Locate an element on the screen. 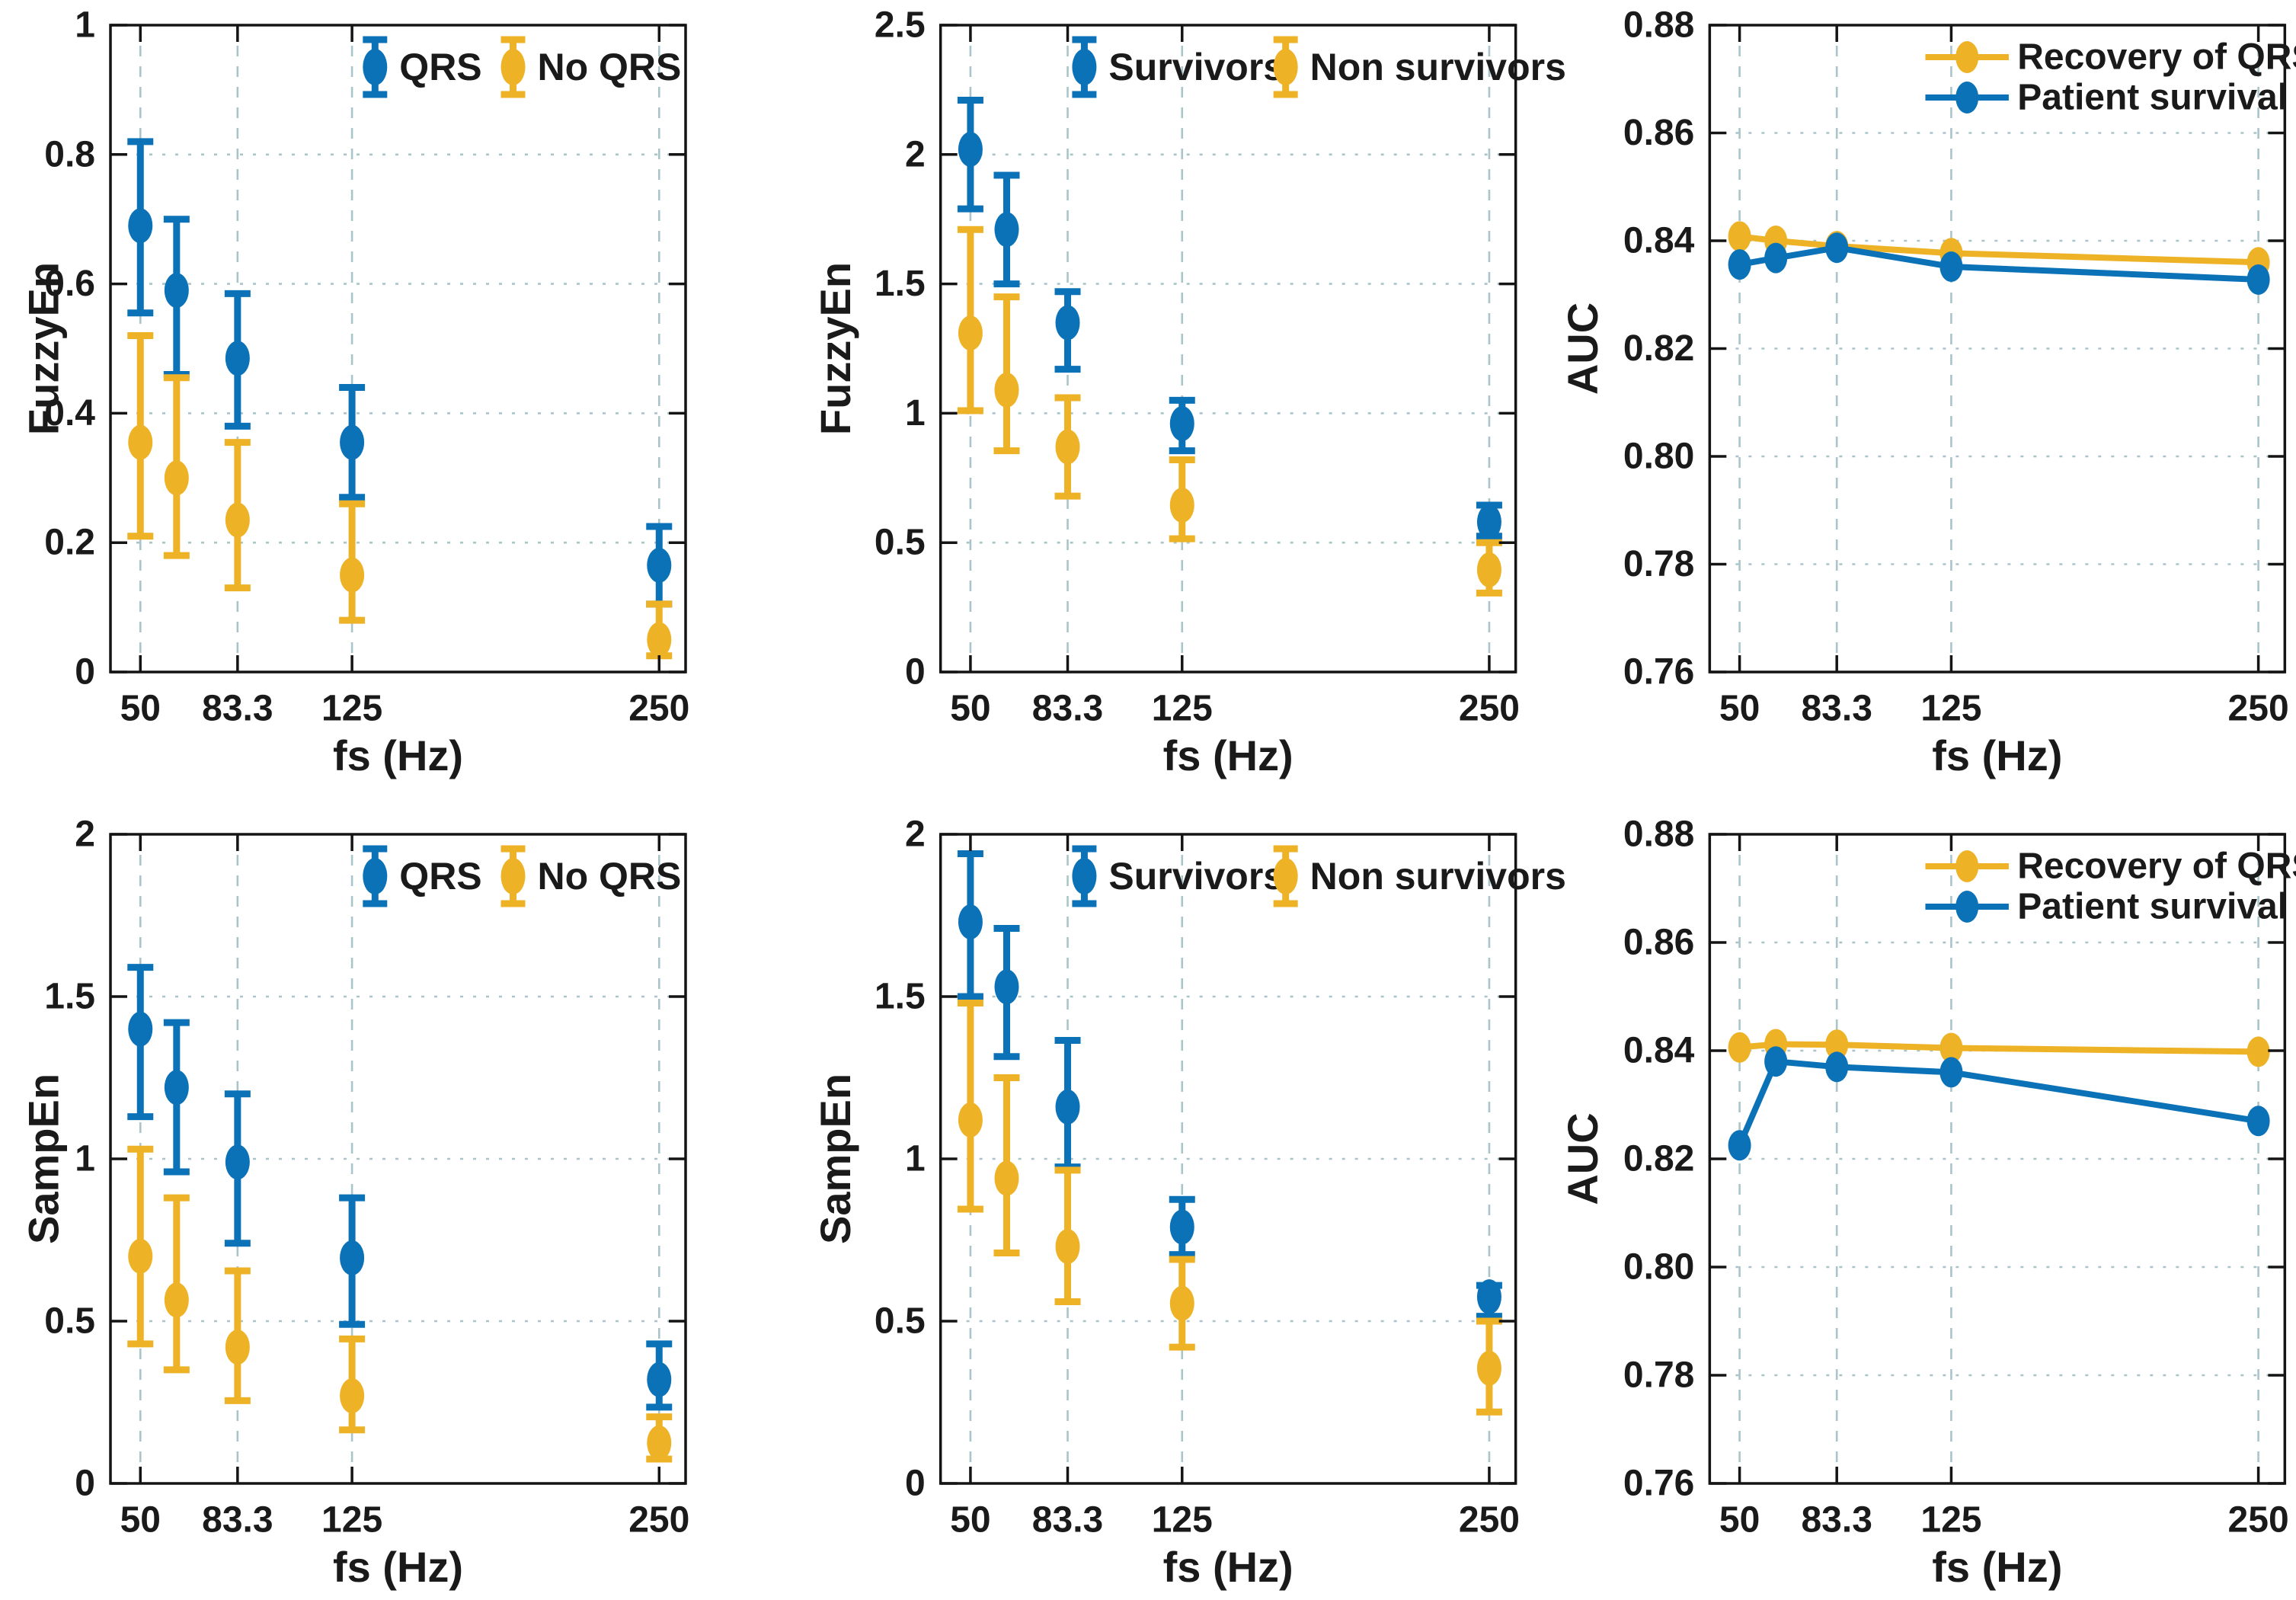 Image resolution: width=2296 pixels, height=1600 pixels. y-tick-label: 0.2 is located at coordinates (69, 543).